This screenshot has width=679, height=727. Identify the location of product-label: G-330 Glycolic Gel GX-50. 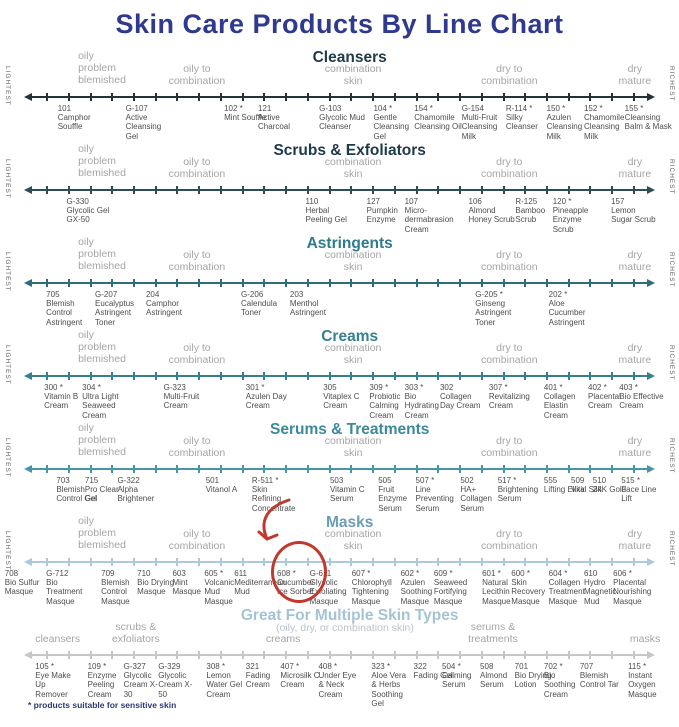
(91, 211).